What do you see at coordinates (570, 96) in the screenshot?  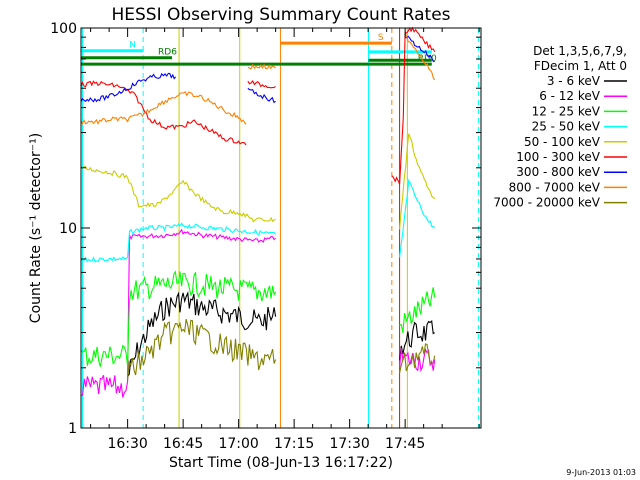 I see `legend-label-1: 6 - 12 keV` at bounding box center [570, 96].